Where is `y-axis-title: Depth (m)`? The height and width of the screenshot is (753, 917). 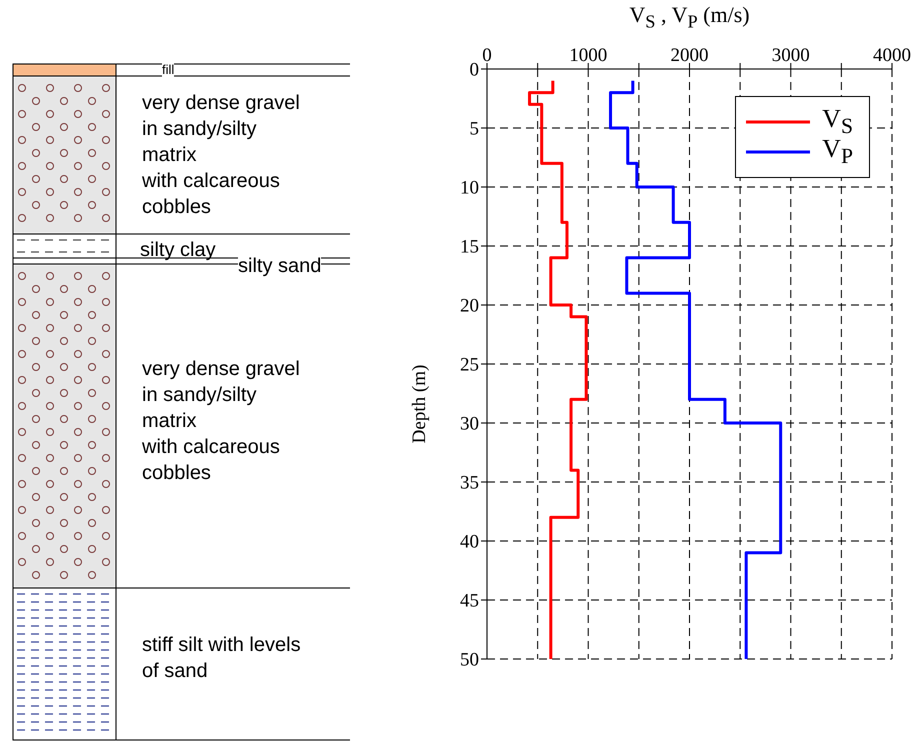
y-axis-title: Depth (m) is located at coordinates (420, 405).